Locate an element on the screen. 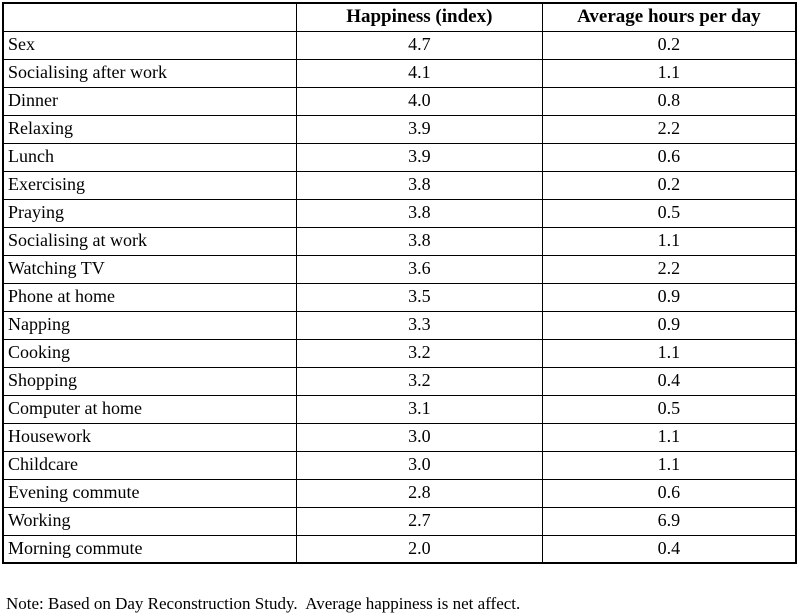 This screenshot has height=615, width=797. table-row: Computer at home 3.1 0.5 is located at coordinates (399, 409).